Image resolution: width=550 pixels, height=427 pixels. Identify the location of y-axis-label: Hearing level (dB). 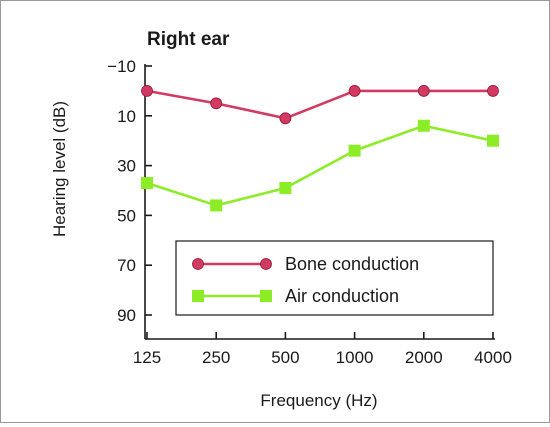
(59, 169).